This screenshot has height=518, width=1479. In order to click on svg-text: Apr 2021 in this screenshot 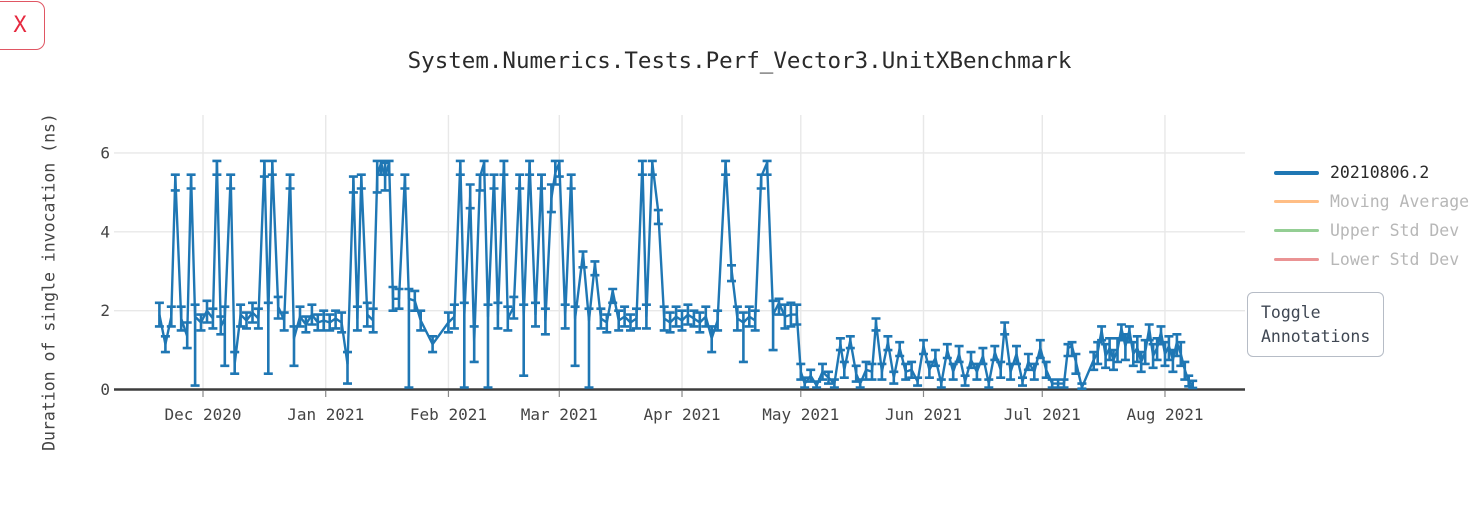, I will do `click(681, 414)`.